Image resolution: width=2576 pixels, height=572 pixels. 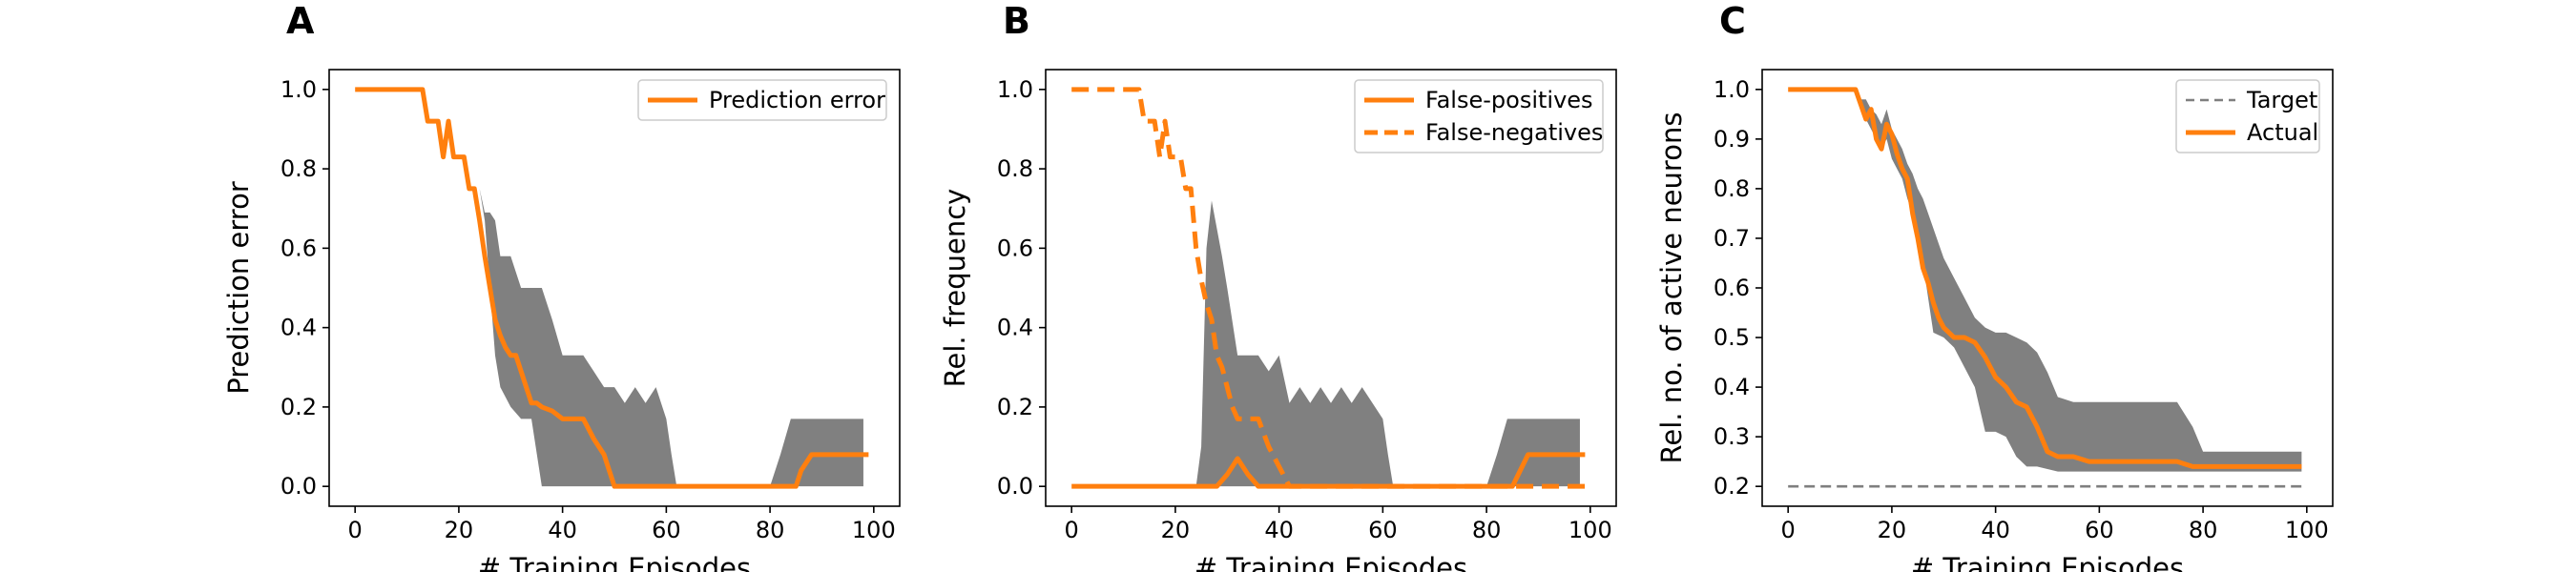 I want to click on legend: Prediction error, so click(x=762, y=100).